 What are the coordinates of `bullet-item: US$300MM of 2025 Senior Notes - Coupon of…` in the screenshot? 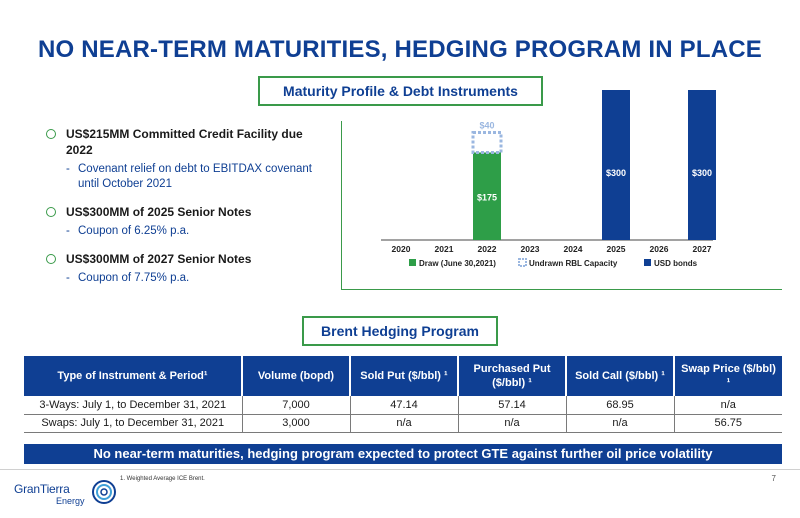 It's located at (188, 221).